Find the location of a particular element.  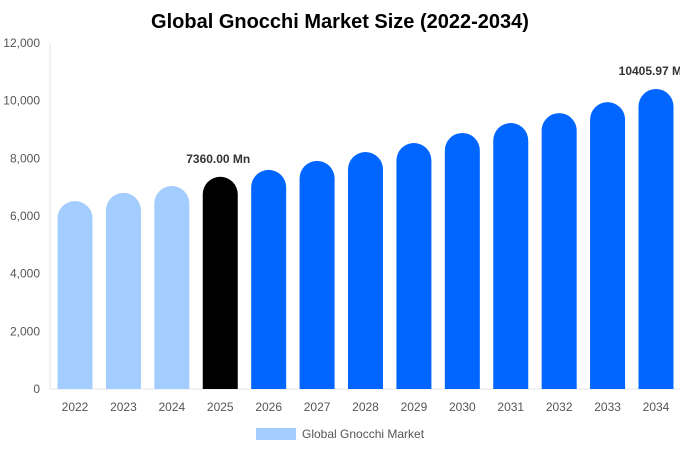

y-tick-label: 12,000 is located at coordinates (21, 43).